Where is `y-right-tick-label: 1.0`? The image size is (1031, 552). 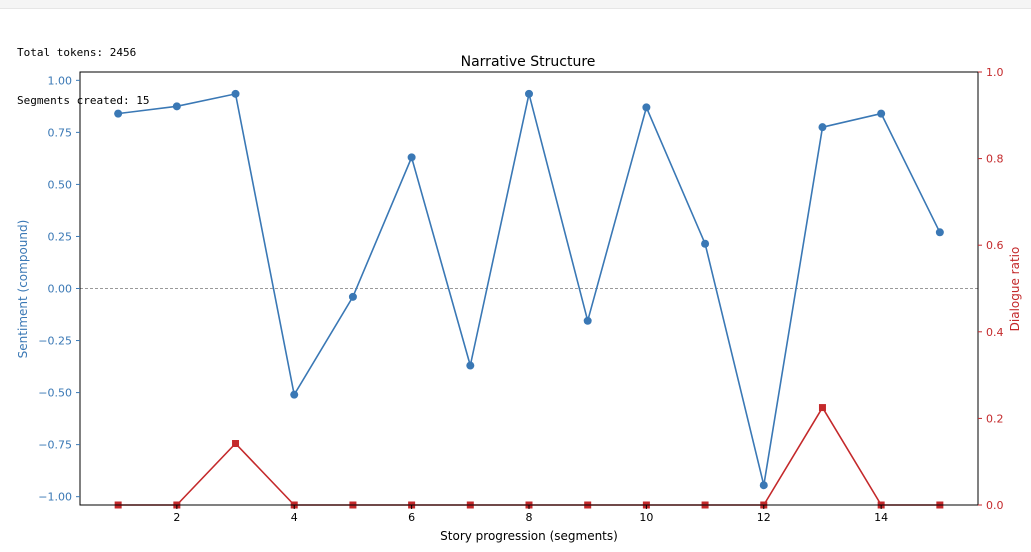 y-right-tick-label: 1.0 is located at coordinates (995, 72).